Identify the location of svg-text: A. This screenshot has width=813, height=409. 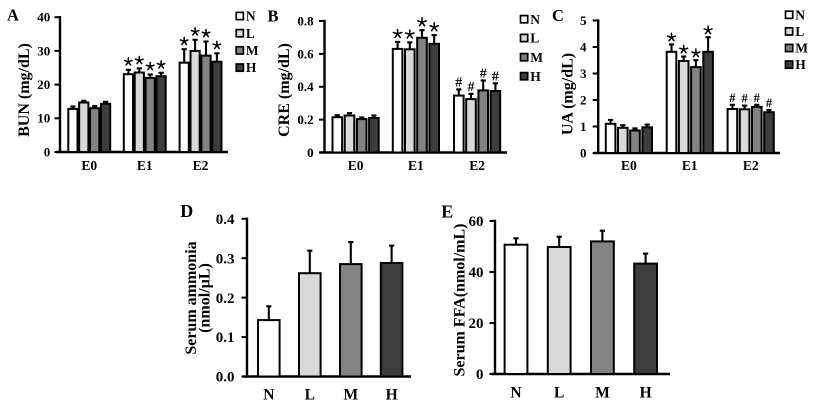
(13, 15).